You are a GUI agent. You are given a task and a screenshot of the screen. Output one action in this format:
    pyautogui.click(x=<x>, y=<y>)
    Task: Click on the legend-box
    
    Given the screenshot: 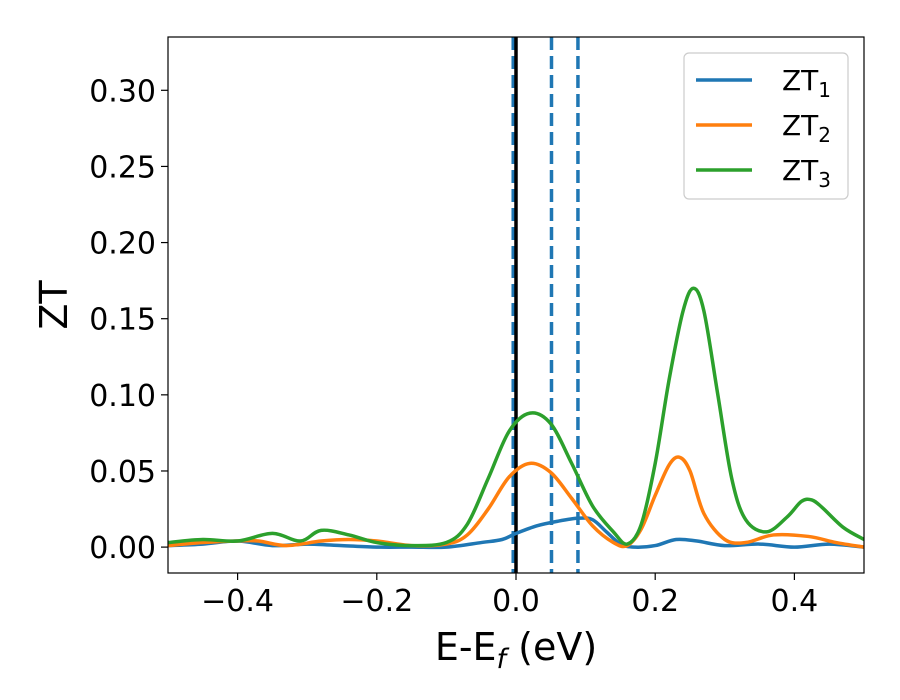 What is the action you would take?
    pyautogui.click(x=766, y=126)
    